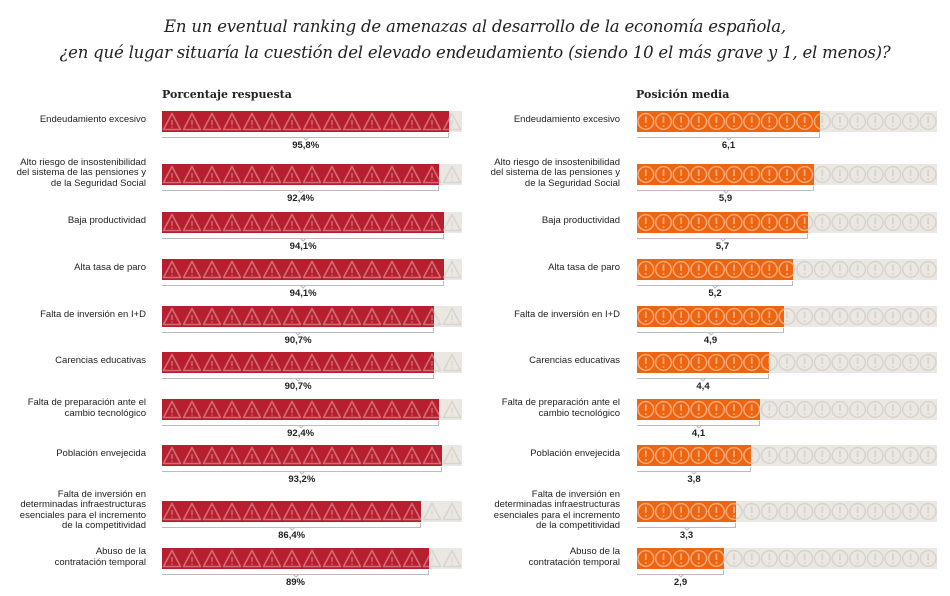  I want to click on category-label: Alta tasa de paro, so click(73, 268).